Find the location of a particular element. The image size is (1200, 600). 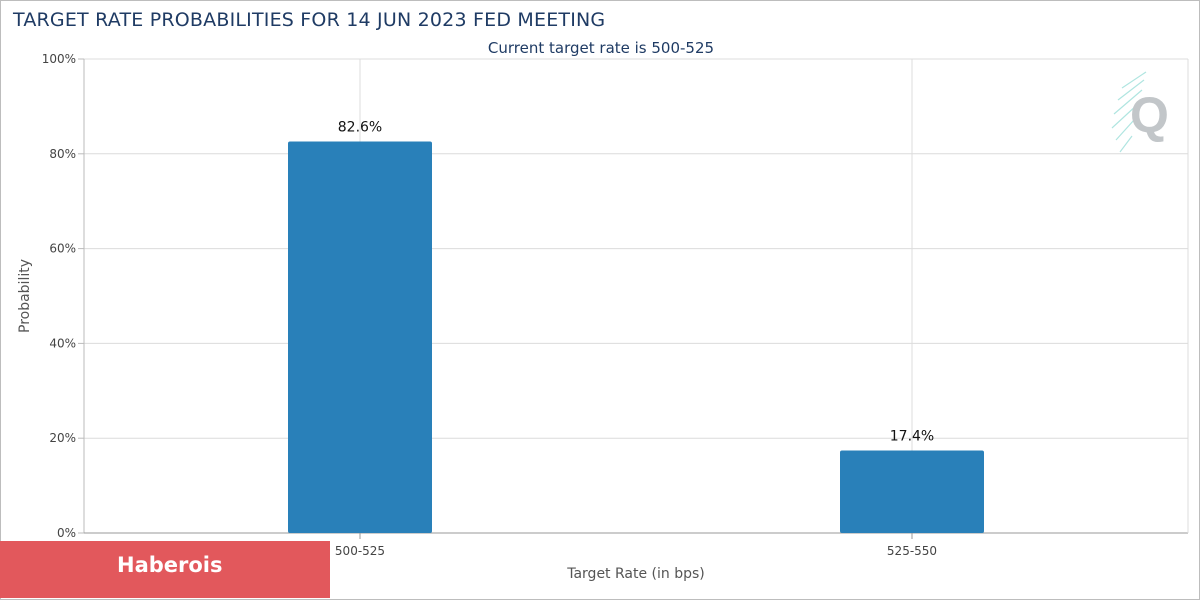

y-tick-label: 20% is located at coordinates (62, 438).